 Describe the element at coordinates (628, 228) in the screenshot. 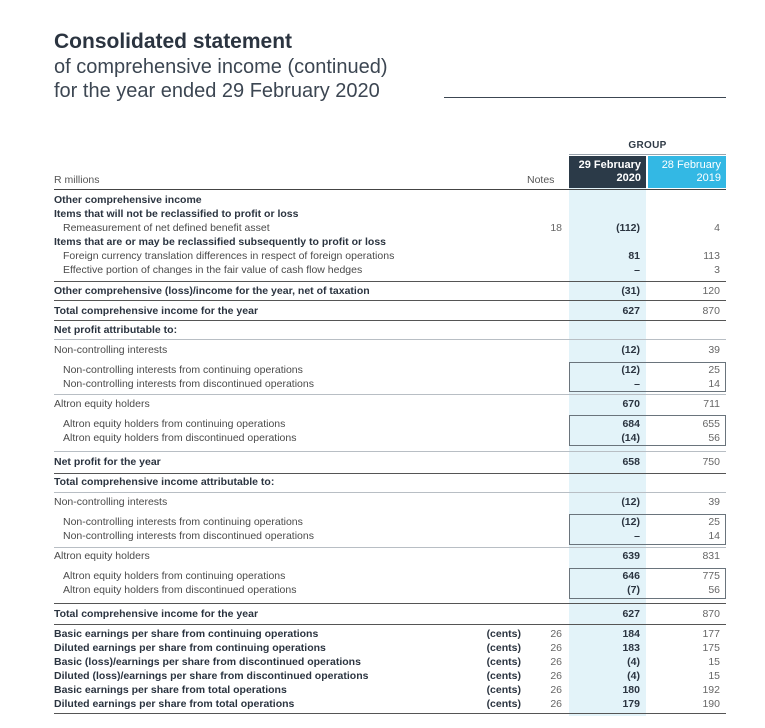

I see `row-current-value: (112)` at that location.